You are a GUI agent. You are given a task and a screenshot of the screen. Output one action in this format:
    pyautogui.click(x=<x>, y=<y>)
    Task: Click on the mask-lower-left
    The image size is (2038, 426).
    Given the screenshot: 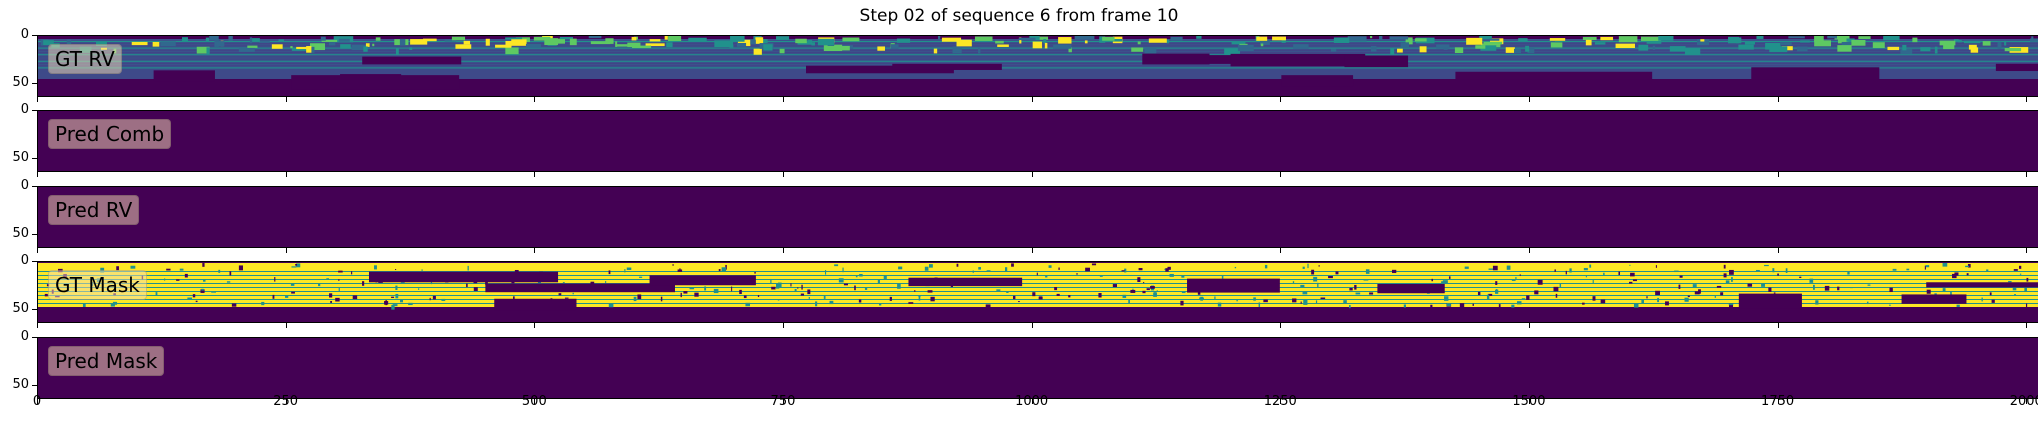 What is the action you would take?
    pyautogui.click(x=97, y=315)
    